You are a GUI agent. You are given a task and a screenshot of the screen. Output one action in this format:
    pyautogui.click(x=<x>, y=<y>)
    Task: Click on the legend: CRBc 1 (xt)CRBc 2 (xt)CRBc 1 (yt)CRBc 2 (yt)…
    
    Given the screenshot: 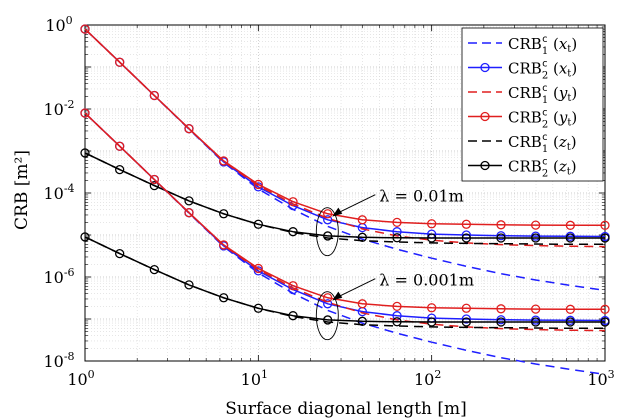 What is the action you would take?
    pyautogui.click(x=532, y=104)
    